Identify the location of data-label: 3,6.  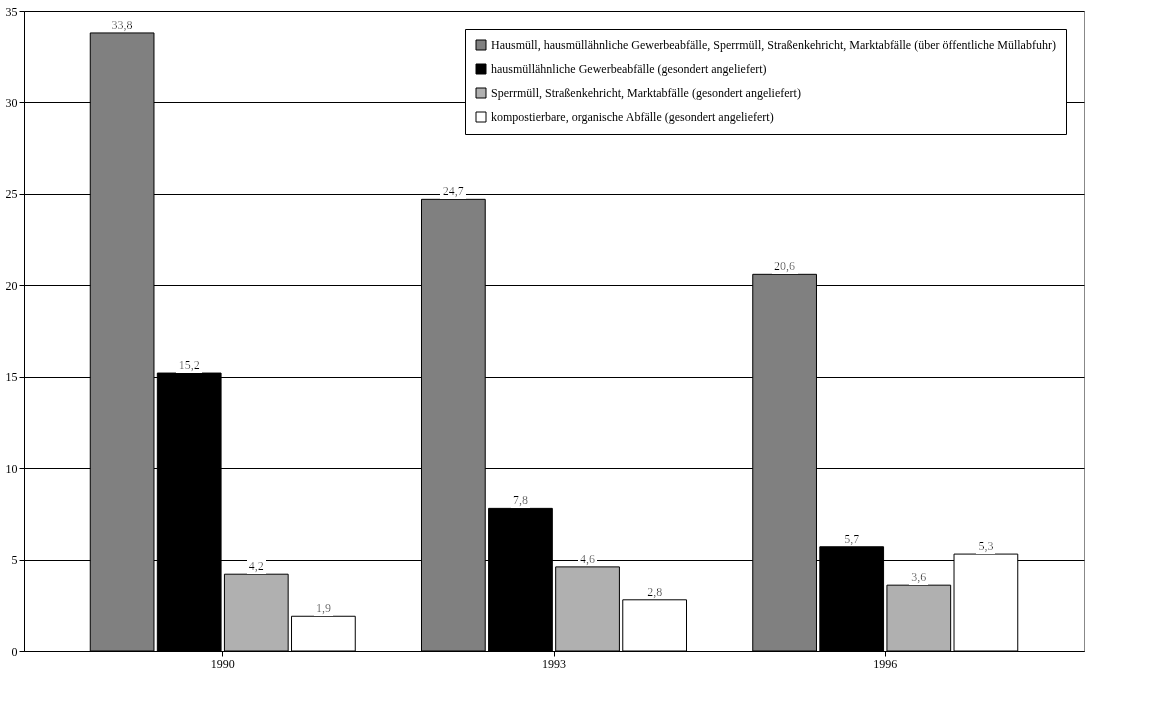
(919, 577).